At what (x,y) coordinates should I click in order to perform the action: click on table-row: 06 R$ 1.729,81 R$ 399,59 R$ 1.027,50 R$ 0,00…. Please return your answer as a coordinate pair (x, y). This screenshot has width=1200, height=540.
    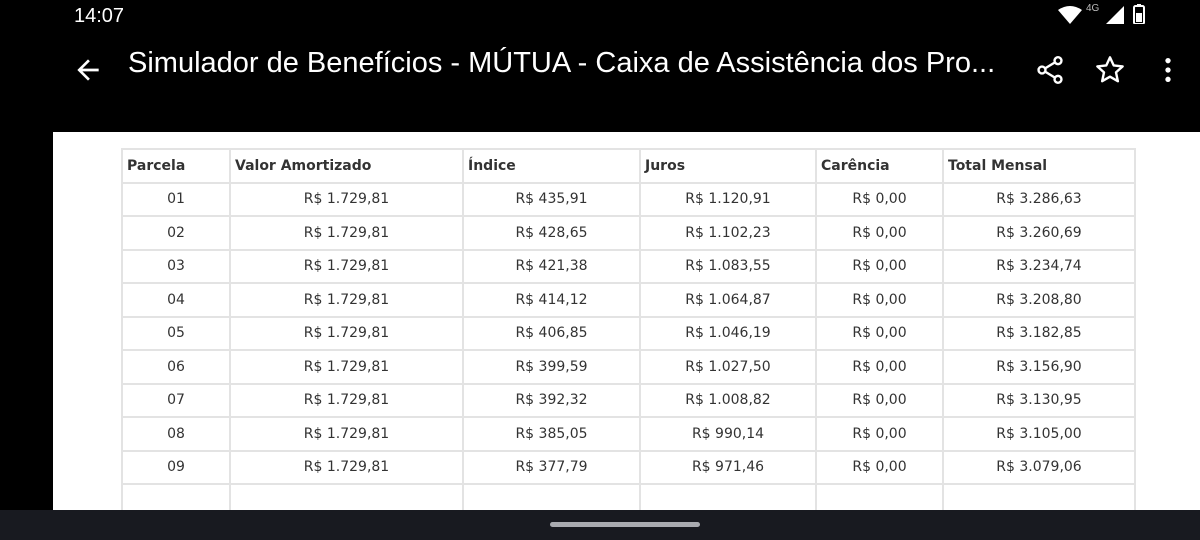
    Looking at the image, I should click on (628, 367).